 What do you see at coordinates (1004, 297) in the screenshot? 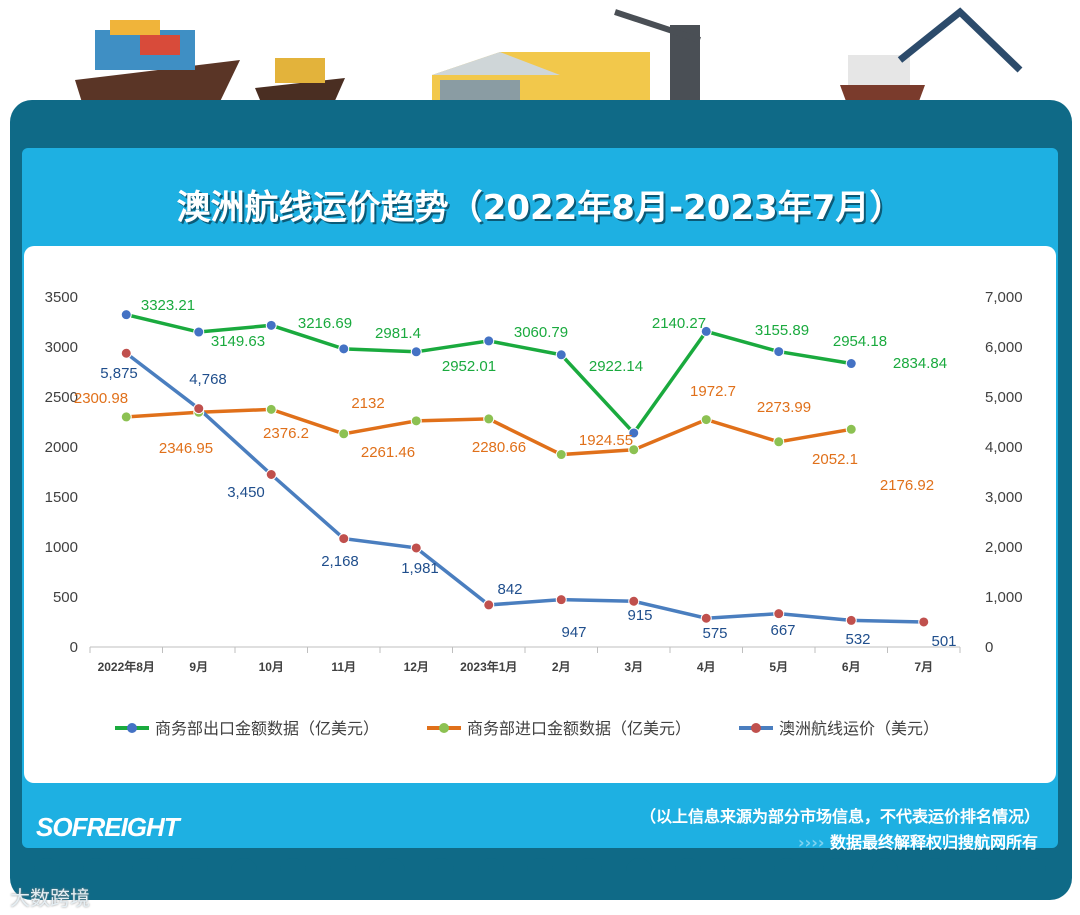
I see `y-right-tick-label: 7,000` at bounding box center [1004, 297].